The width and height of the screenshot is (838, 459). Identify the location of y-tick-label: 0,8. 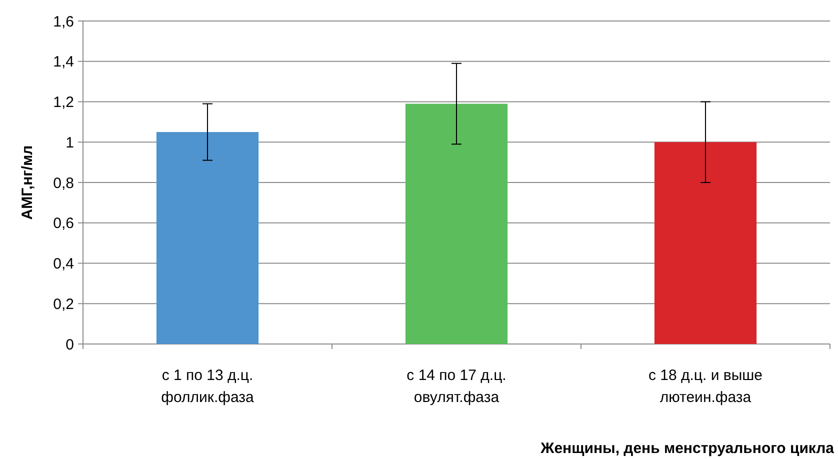
(63, 183).